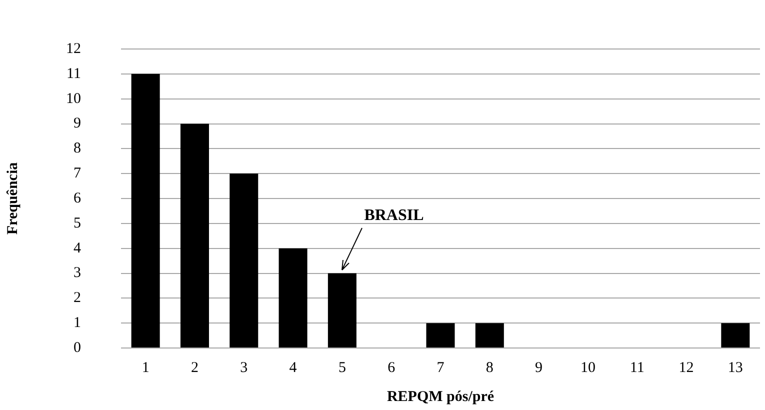  I want to click on x-tick-label: 5, so click(342, 368).